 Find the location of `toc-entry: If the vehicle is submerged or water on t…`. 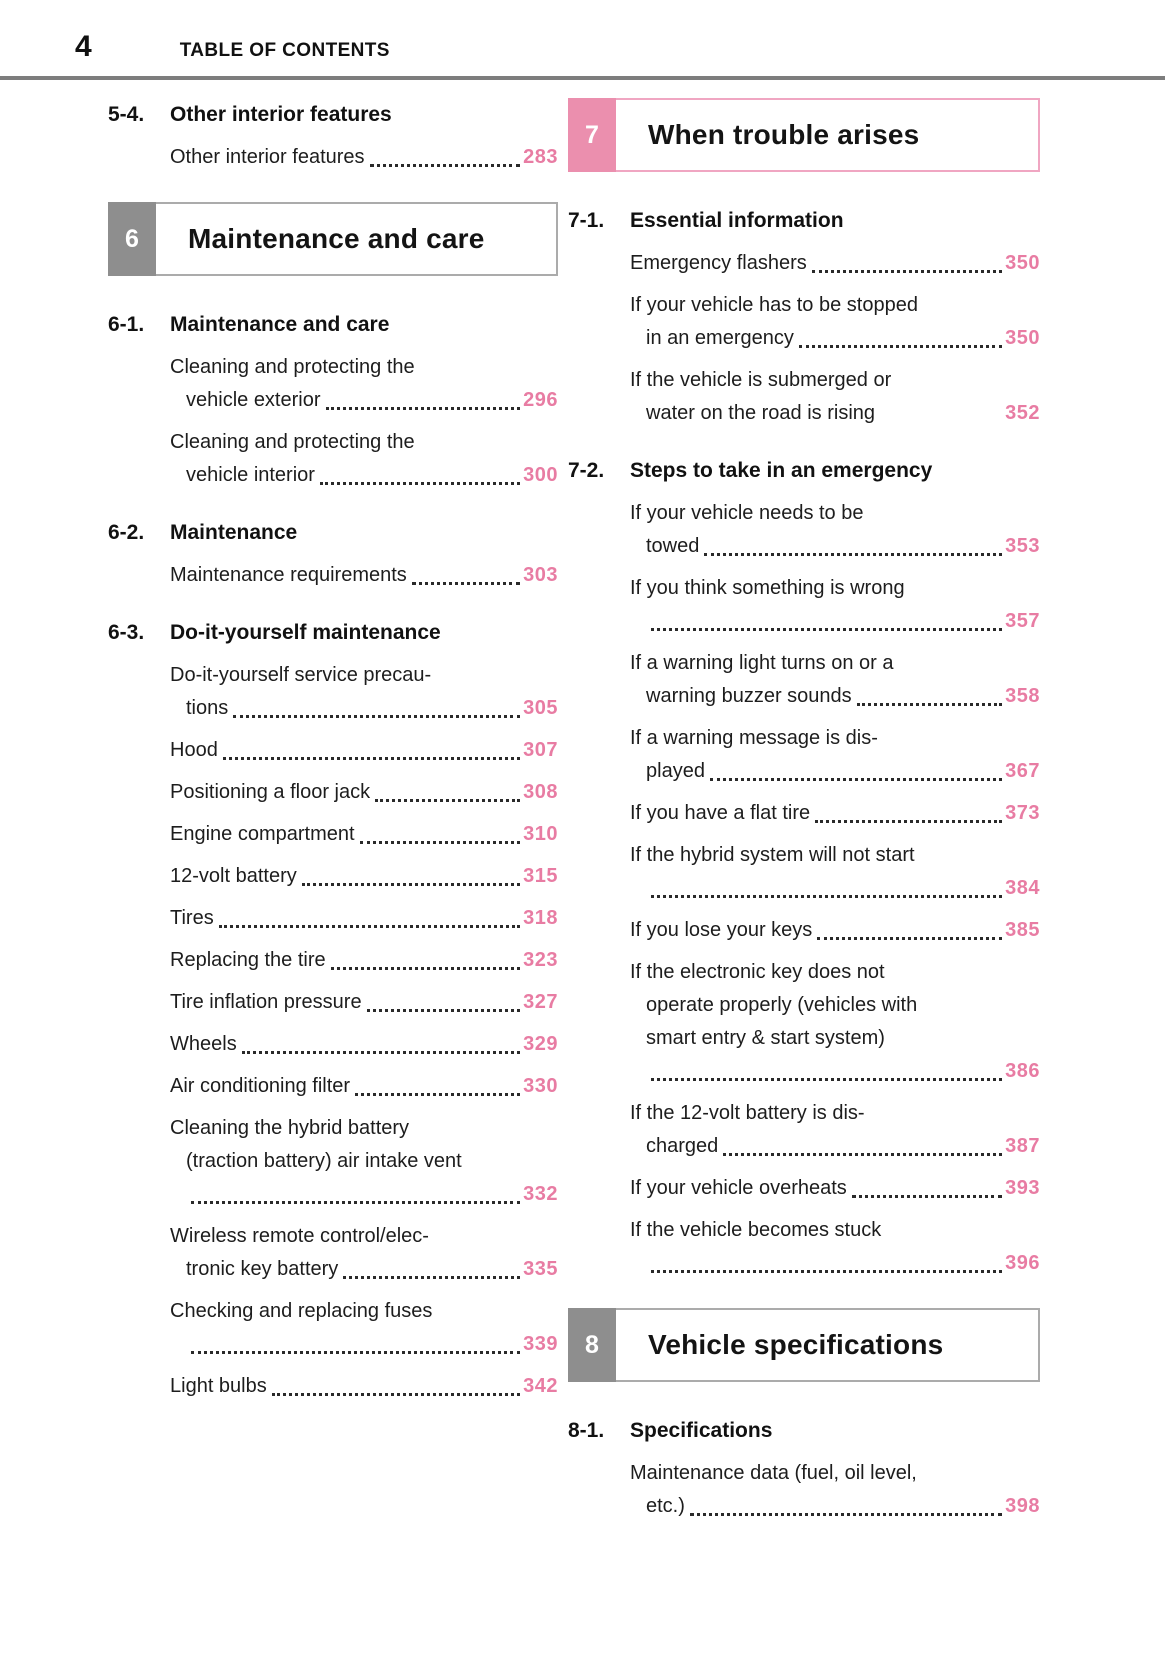

toc-entry: If the vehicle is submerged or water on t… is located at coordinates (835, 397).